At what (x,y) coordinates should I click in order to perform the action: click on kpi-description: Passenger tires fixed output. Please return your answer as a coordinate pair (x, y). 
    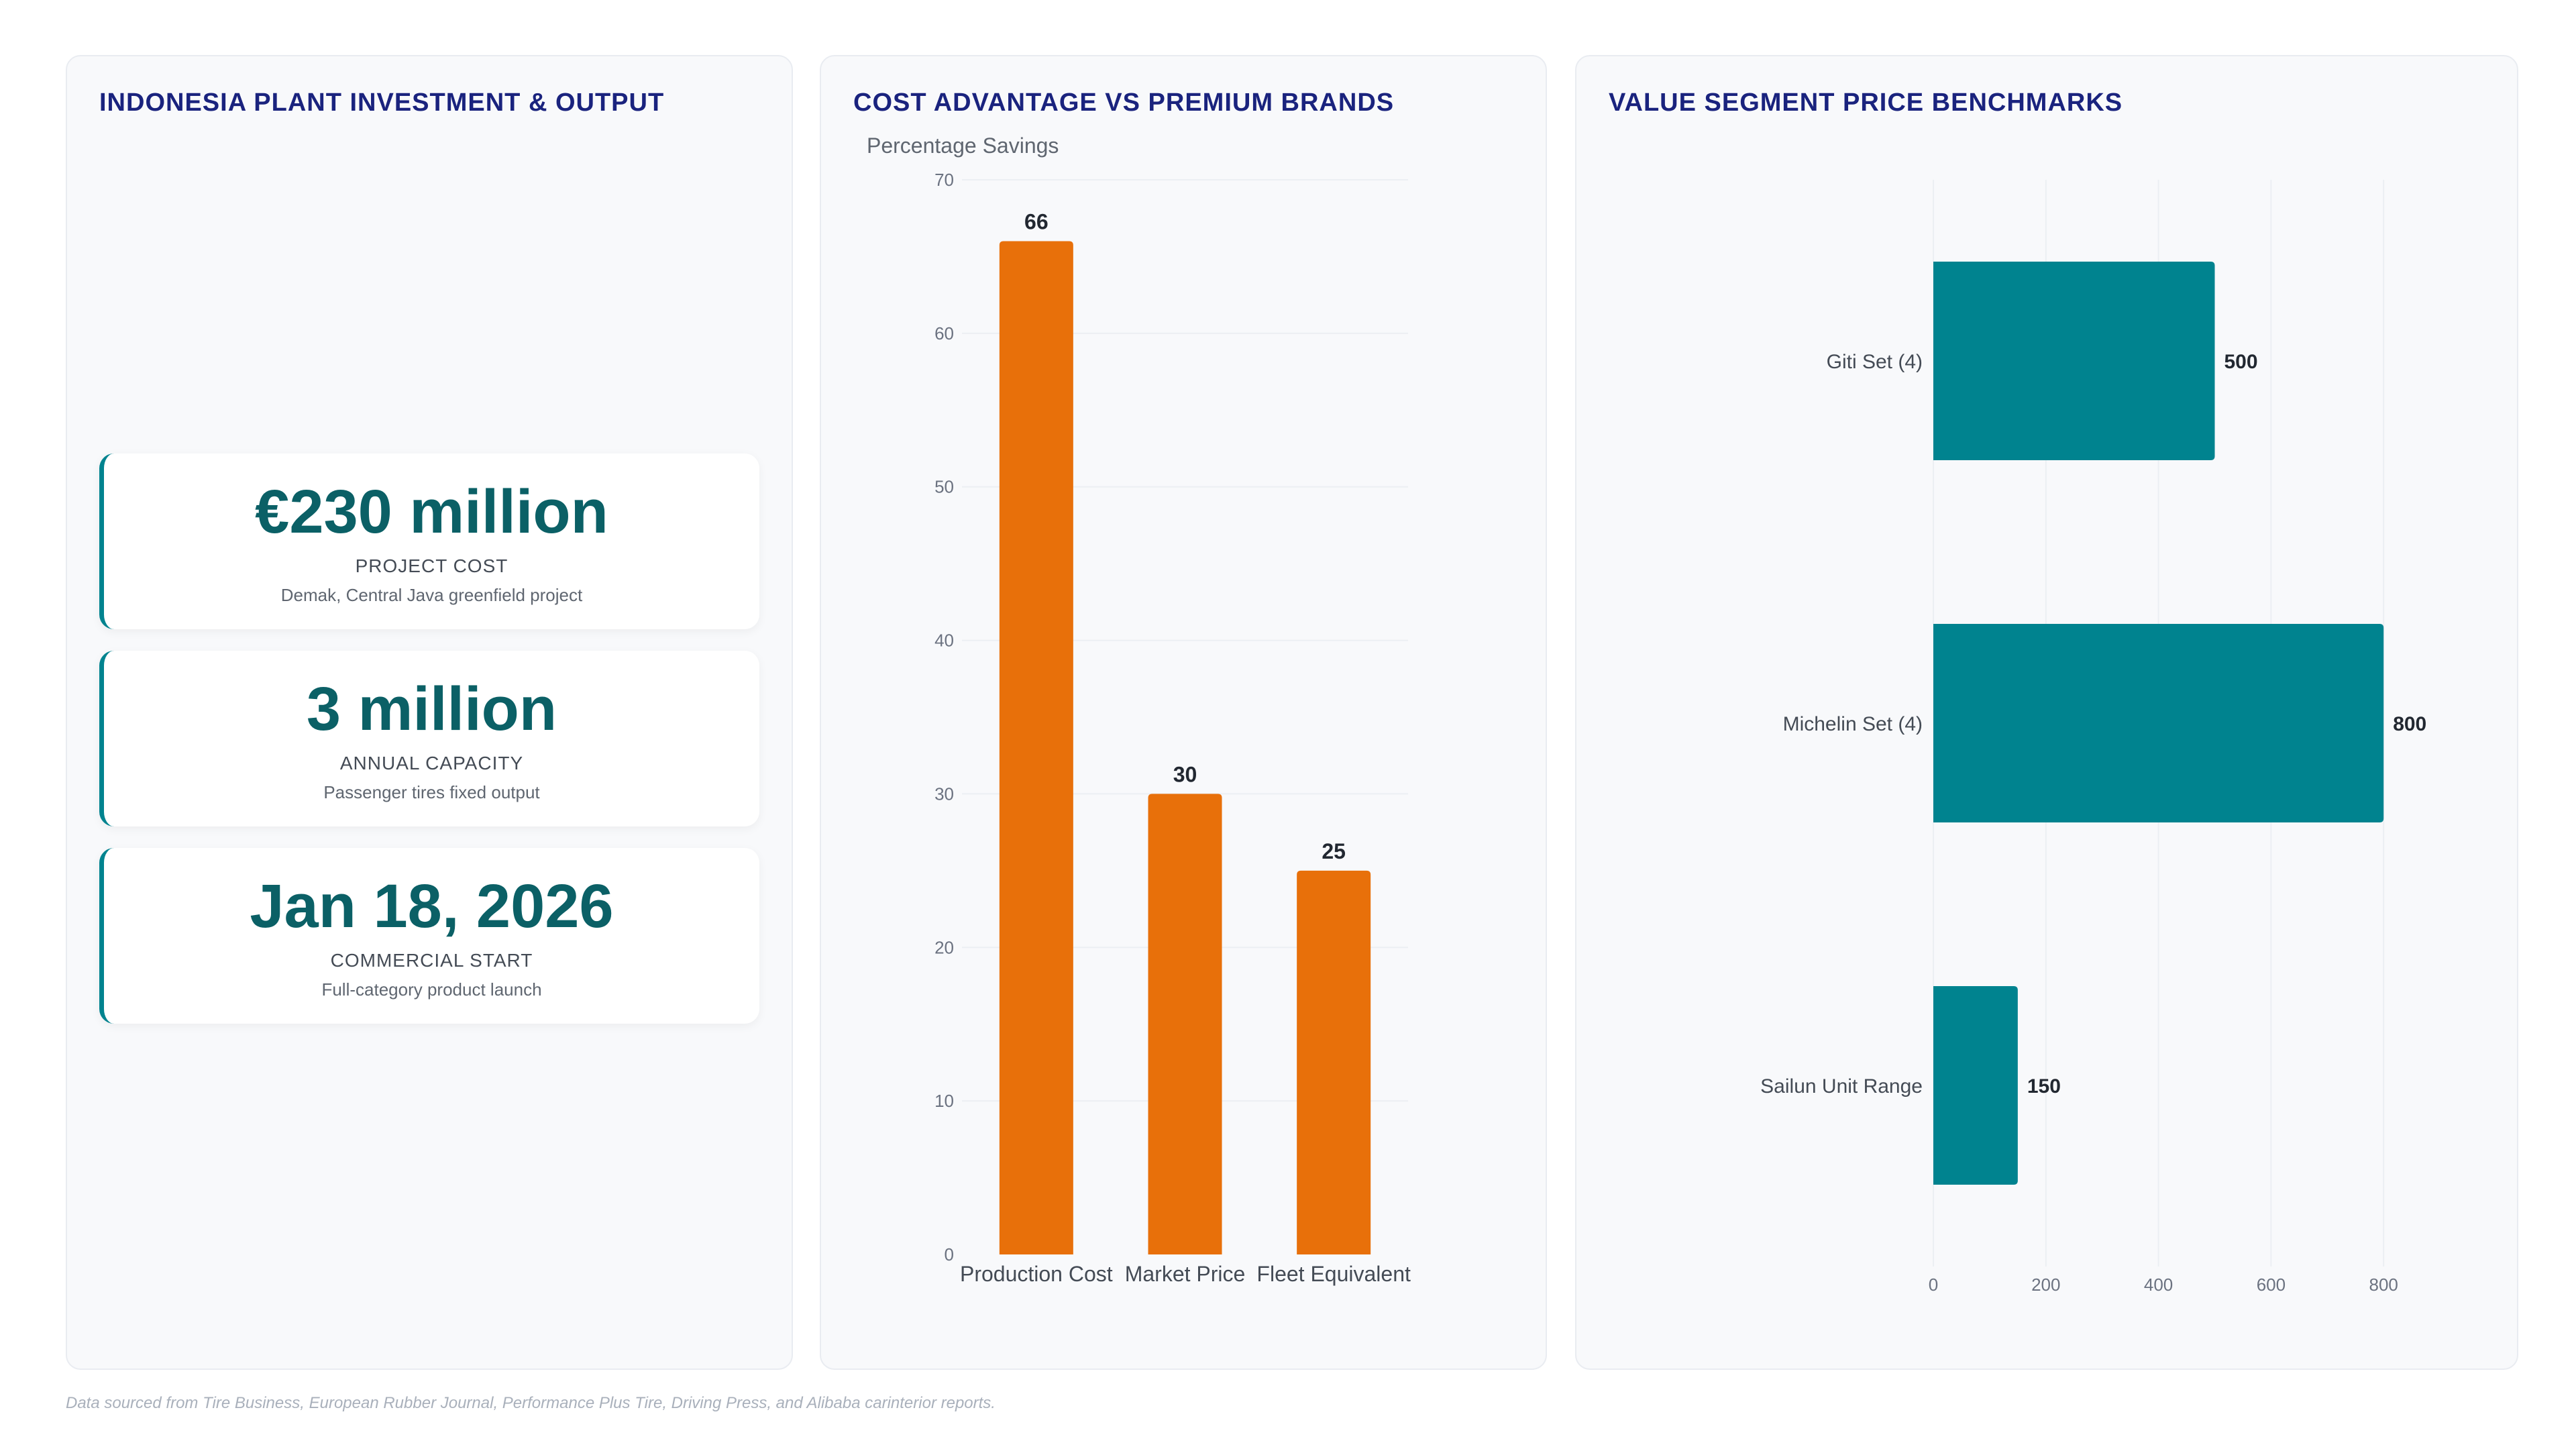
    Looking at the image, I should click on (431, 792).